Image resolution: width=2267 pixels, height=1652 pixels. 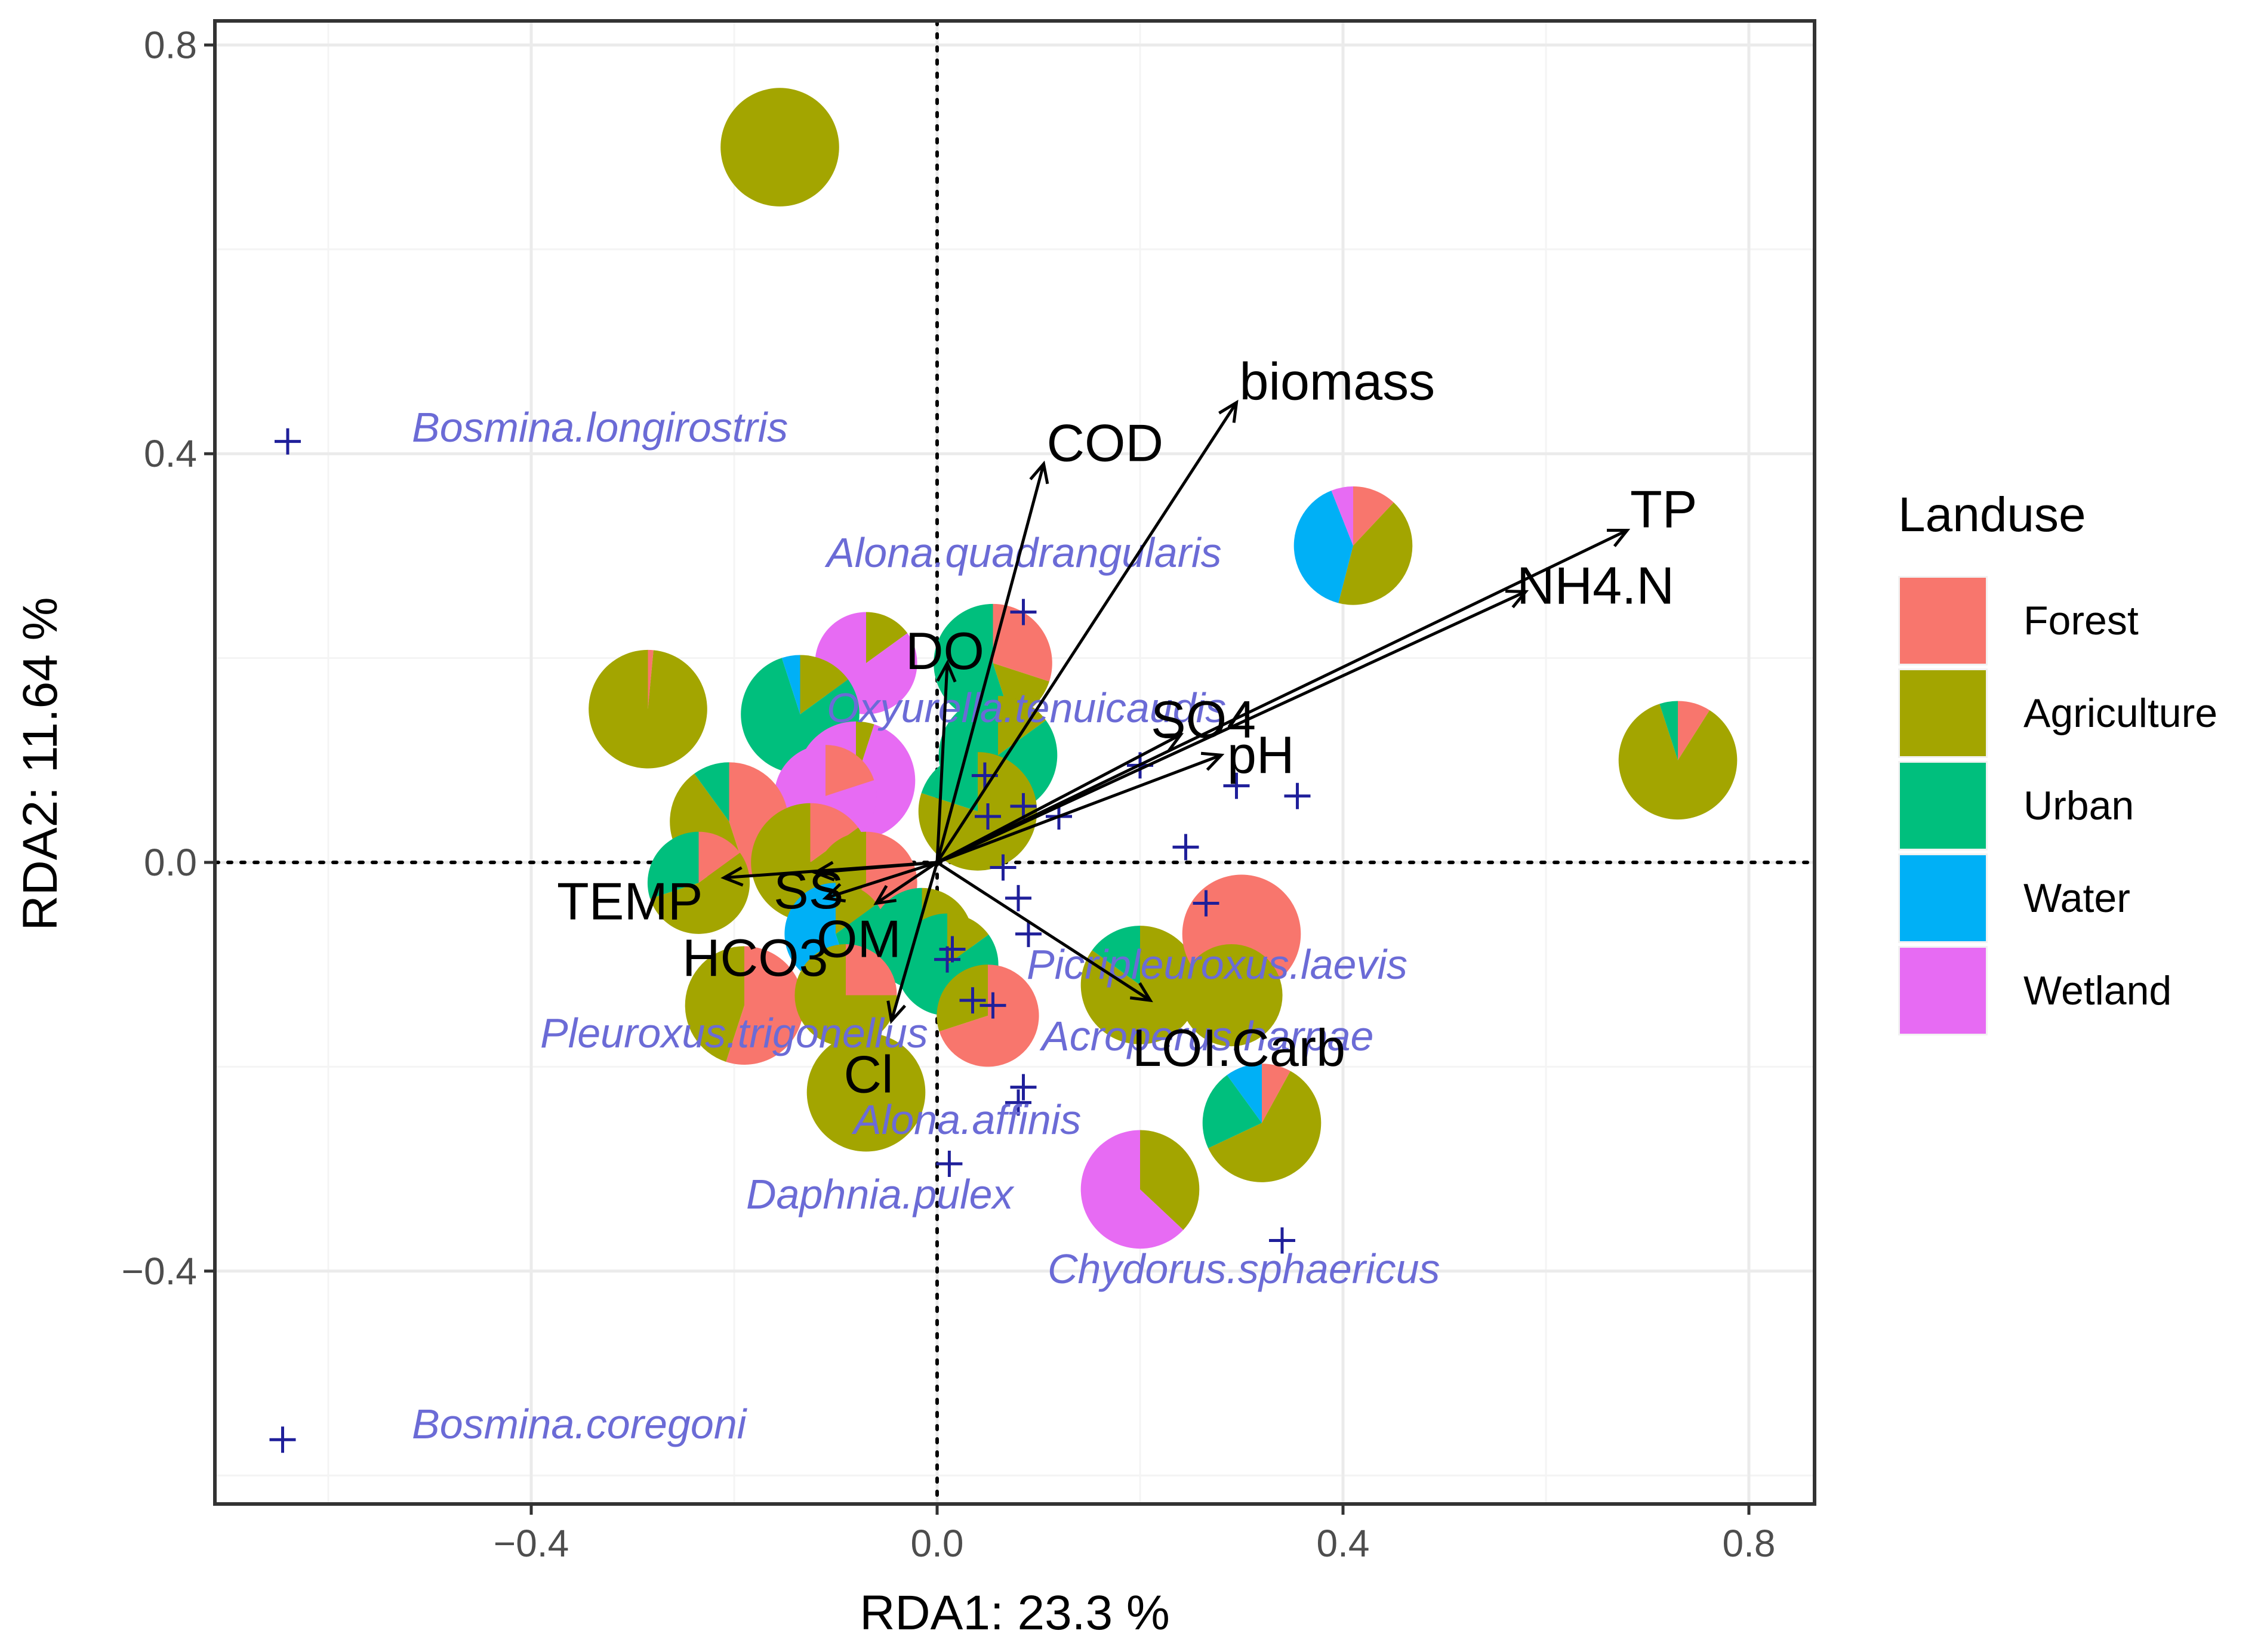 I want to click on x-axis-title: RDA1: 23.3 %, so click(x=1015, y=1613).